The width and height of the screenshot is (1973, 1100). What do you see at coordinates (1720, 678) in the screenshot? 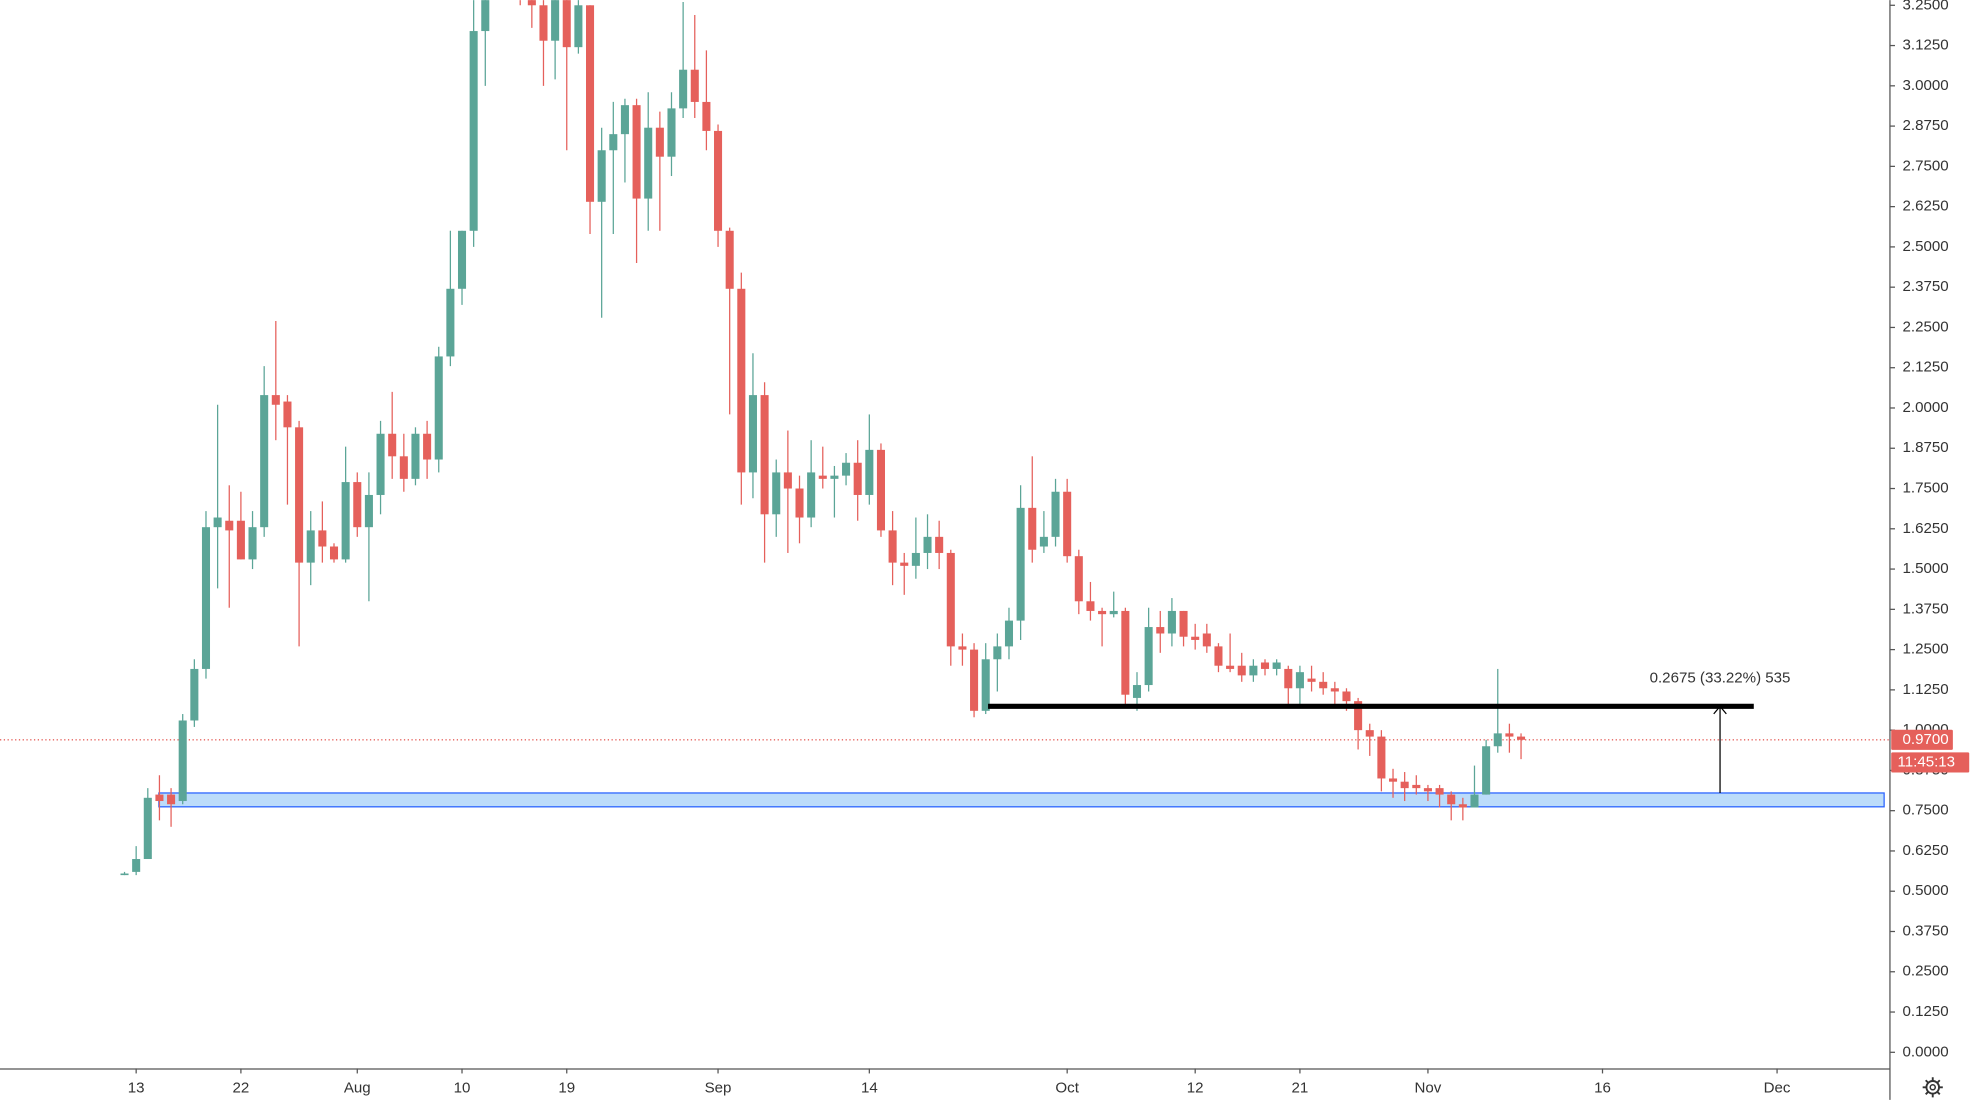
I see `measure-label: 0.2675 (33.22%) 535` at bounding box center [1720, 678].